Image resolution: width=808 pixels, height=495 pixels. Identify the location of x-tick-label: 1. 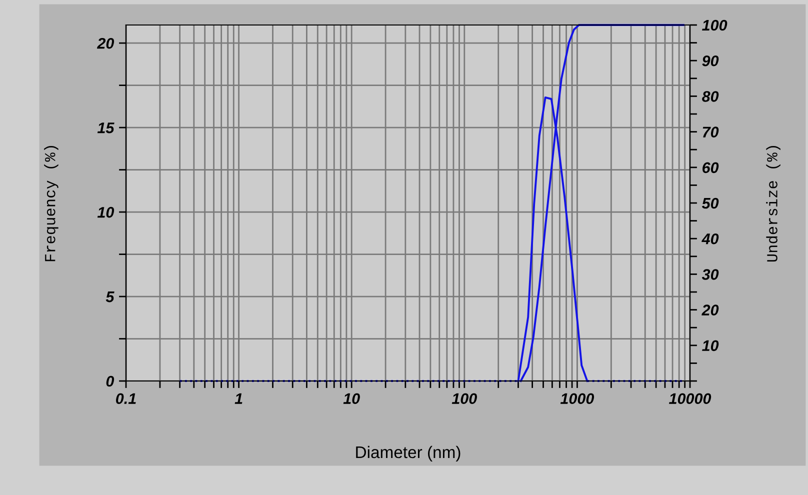
(238, 398).